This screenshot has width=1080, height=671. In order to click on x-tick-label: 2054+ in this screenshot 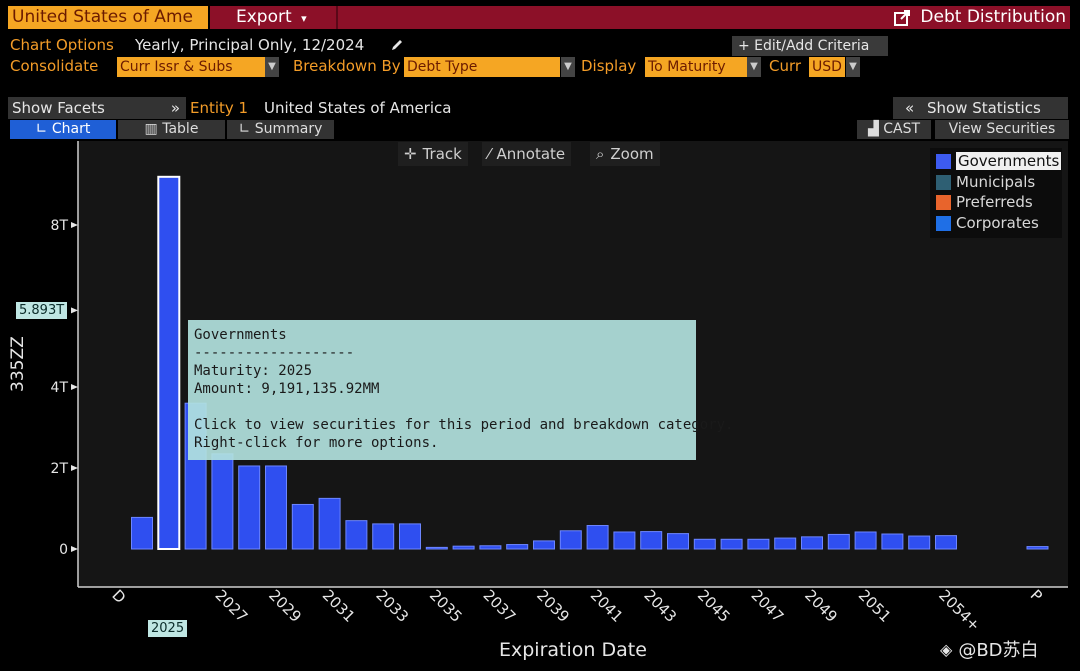, I will do `click(959, 610)`.